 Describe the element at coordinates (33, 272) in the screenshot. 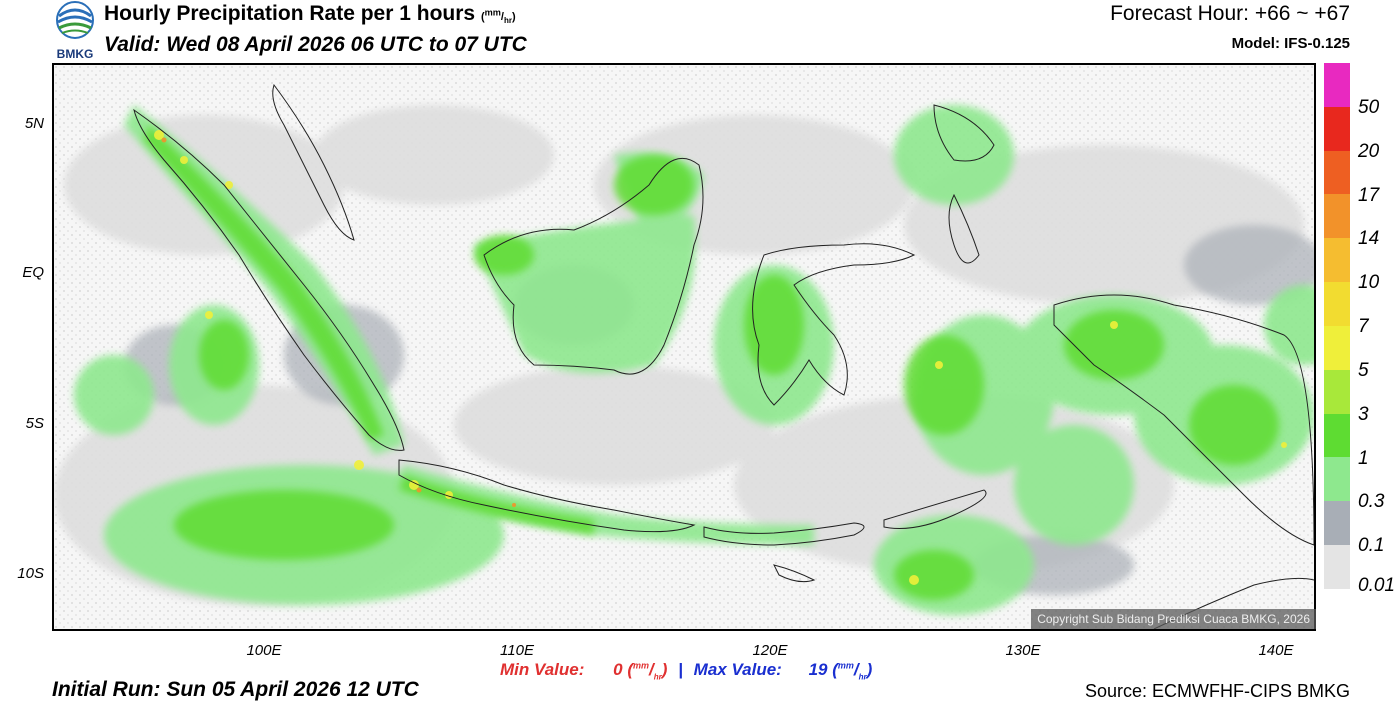

I see `lat-label-eq: EQ` at that location.